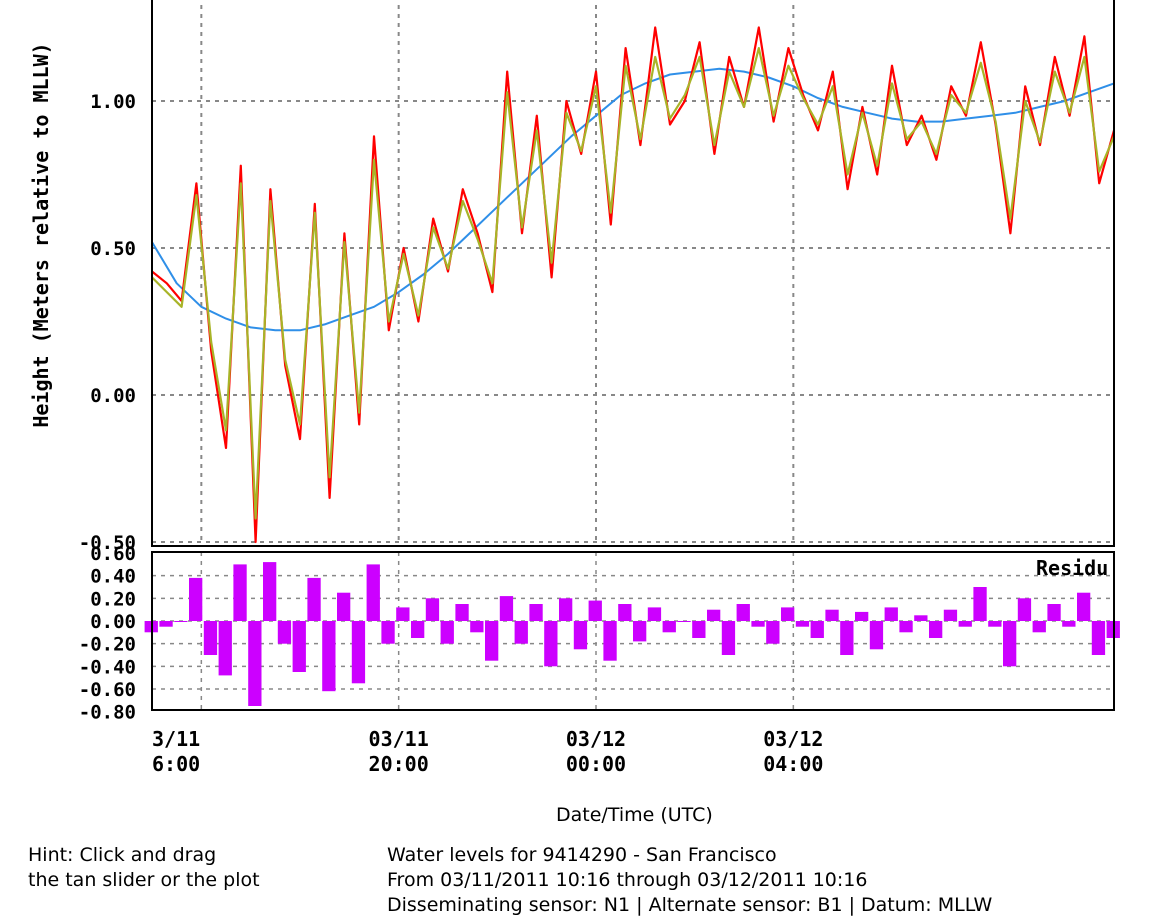 This screenshot has width=1166, height=919. Describe the element at coordinates (144, 880) in the screenshot. I see `hint-line-2: the tan slider or the plot` at that location.